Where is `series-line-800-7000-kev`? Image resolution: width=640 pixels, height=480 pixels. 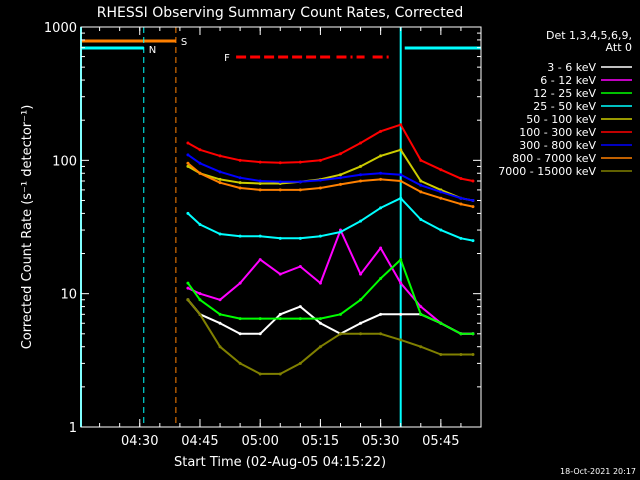
series-line-800-7000-kev is located at coordinates (330, 185).